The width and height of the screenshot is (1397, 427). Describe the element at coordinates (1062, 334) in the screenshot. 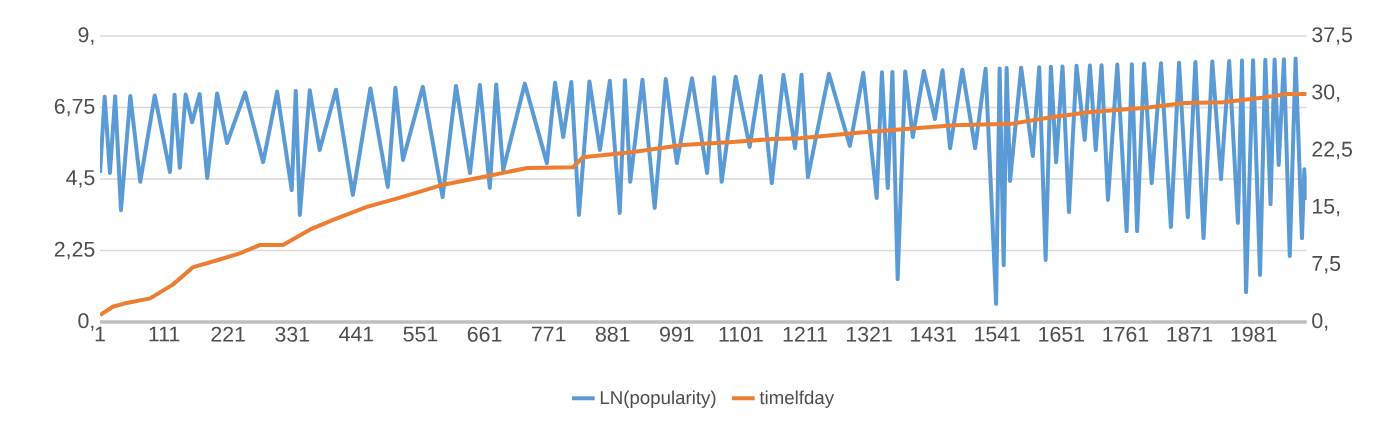

I see `x-tick-label: 1651` at that location.